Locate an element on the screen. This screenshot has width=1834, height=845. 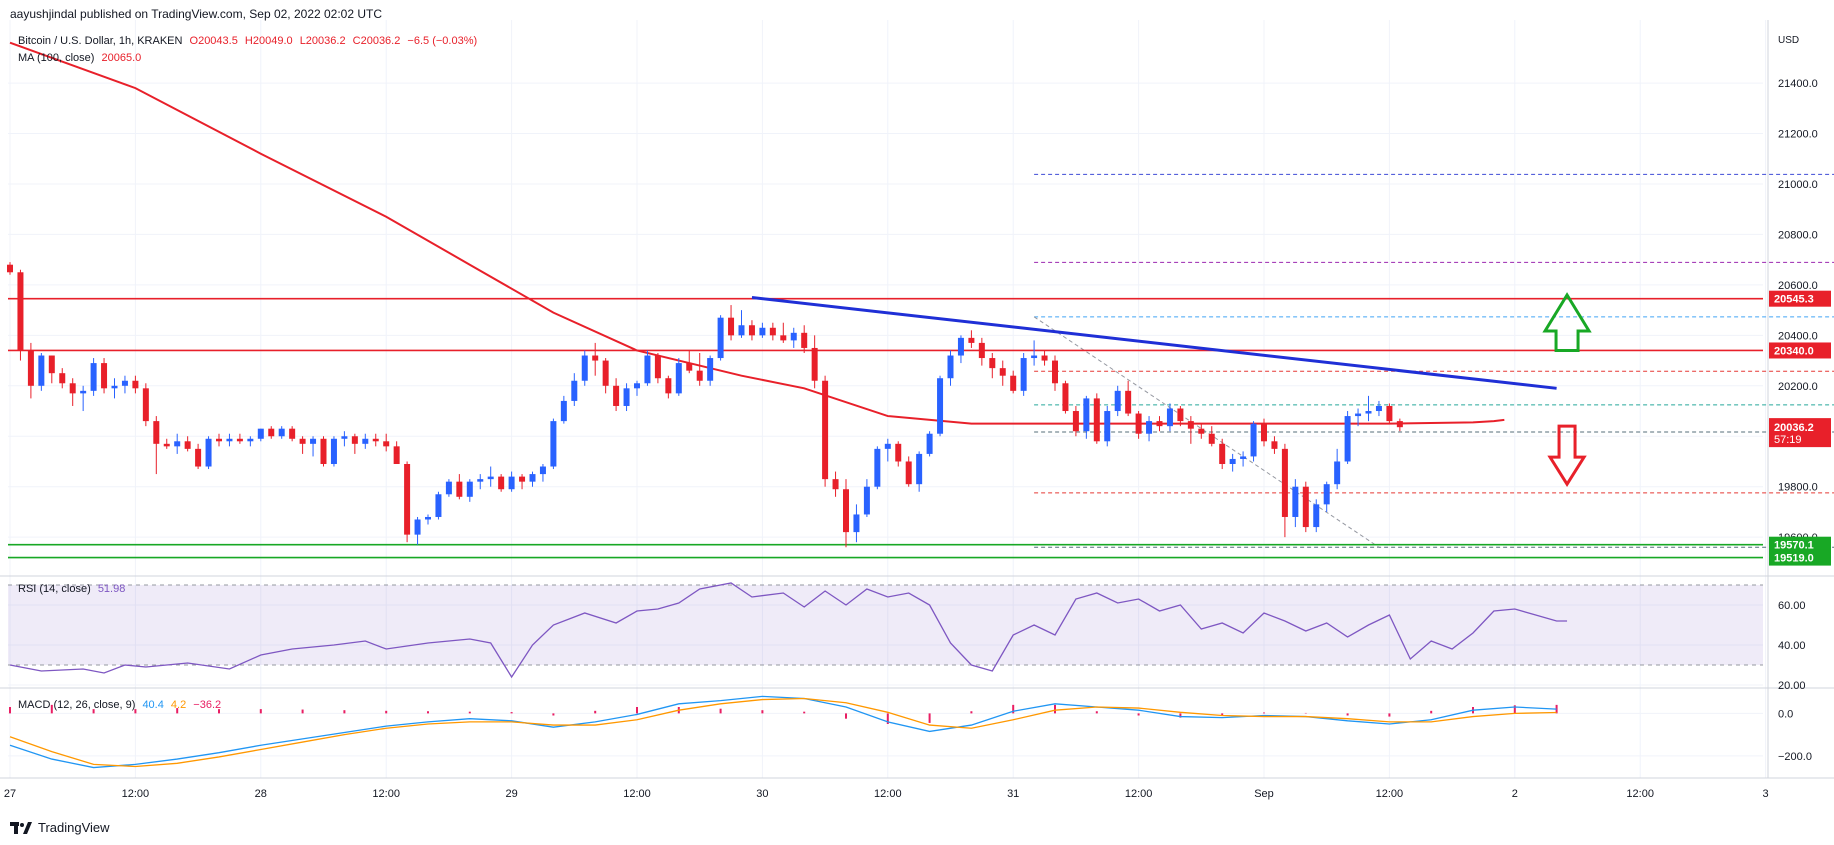
fib-diagonal is located at coordinates (1206, 432).